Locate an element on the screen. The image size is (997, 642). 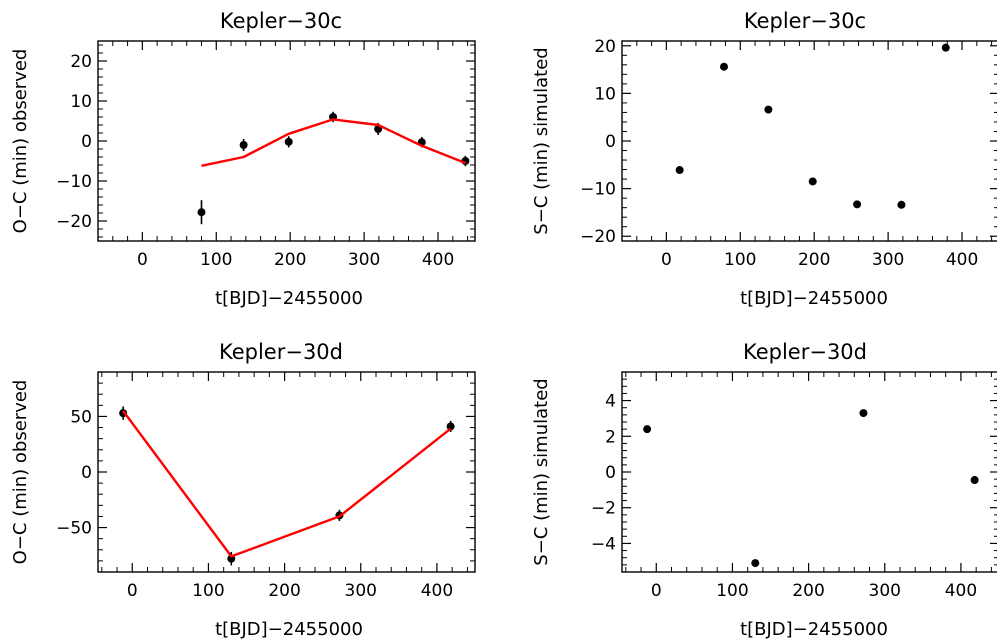
y-tick-label: 50 is located at coordinates (81, 417).